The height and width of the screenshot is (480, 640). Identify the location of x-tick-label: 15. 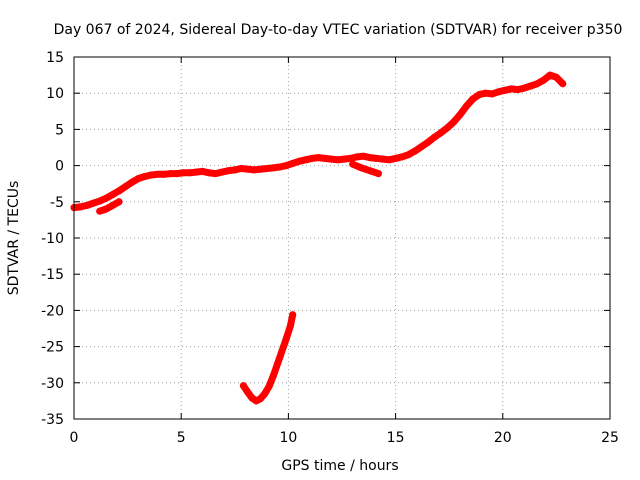
(396, 438).